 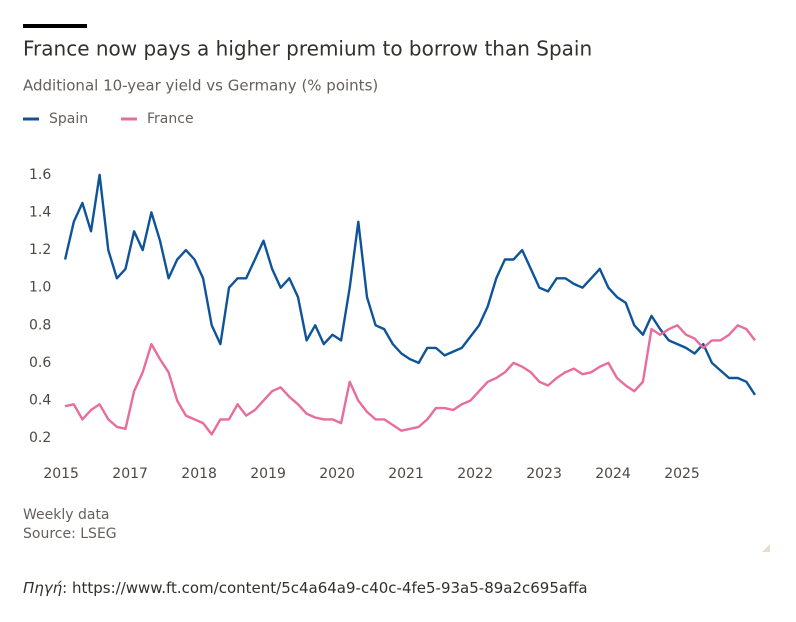 I want to click on note: Weekly data, so click(x=66, y=515).